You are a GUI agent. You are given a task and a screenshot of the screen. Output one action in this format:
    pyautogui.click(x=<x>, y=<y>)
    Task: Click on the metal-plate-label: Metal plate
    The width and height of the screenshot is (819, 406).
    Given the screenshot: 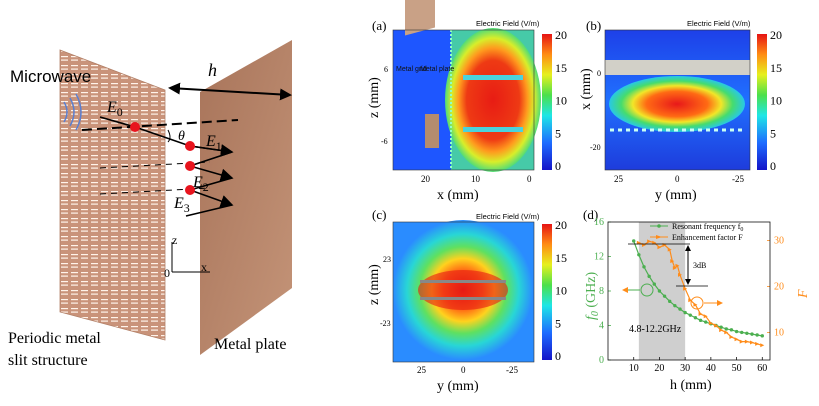 What is the action you would take?
    pyautogui.click(x=250, y=344)
    